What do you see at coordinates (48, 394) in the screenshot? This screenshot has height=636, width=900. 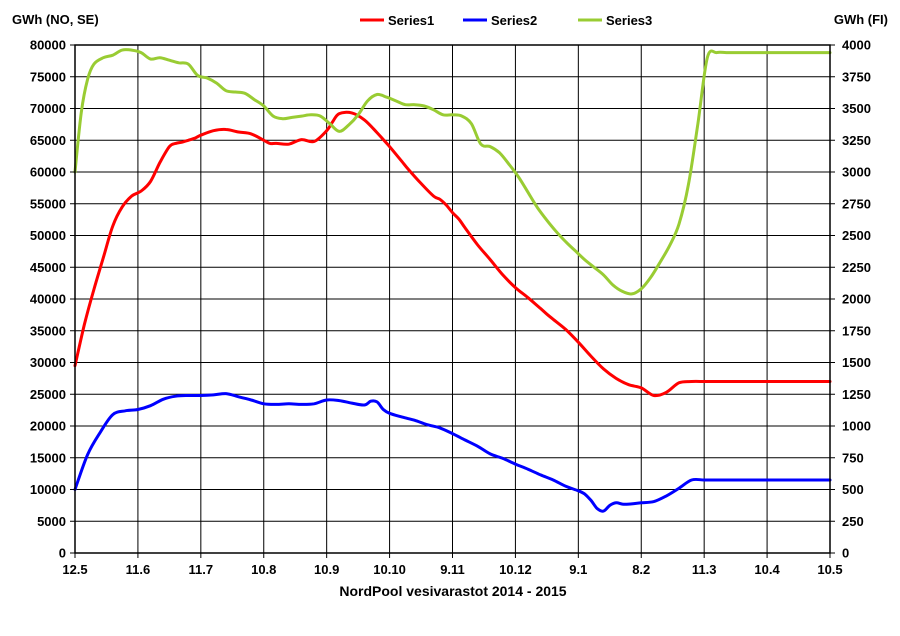 I see `y-tick-label-left: 25000` at bounding box center [48, 394].